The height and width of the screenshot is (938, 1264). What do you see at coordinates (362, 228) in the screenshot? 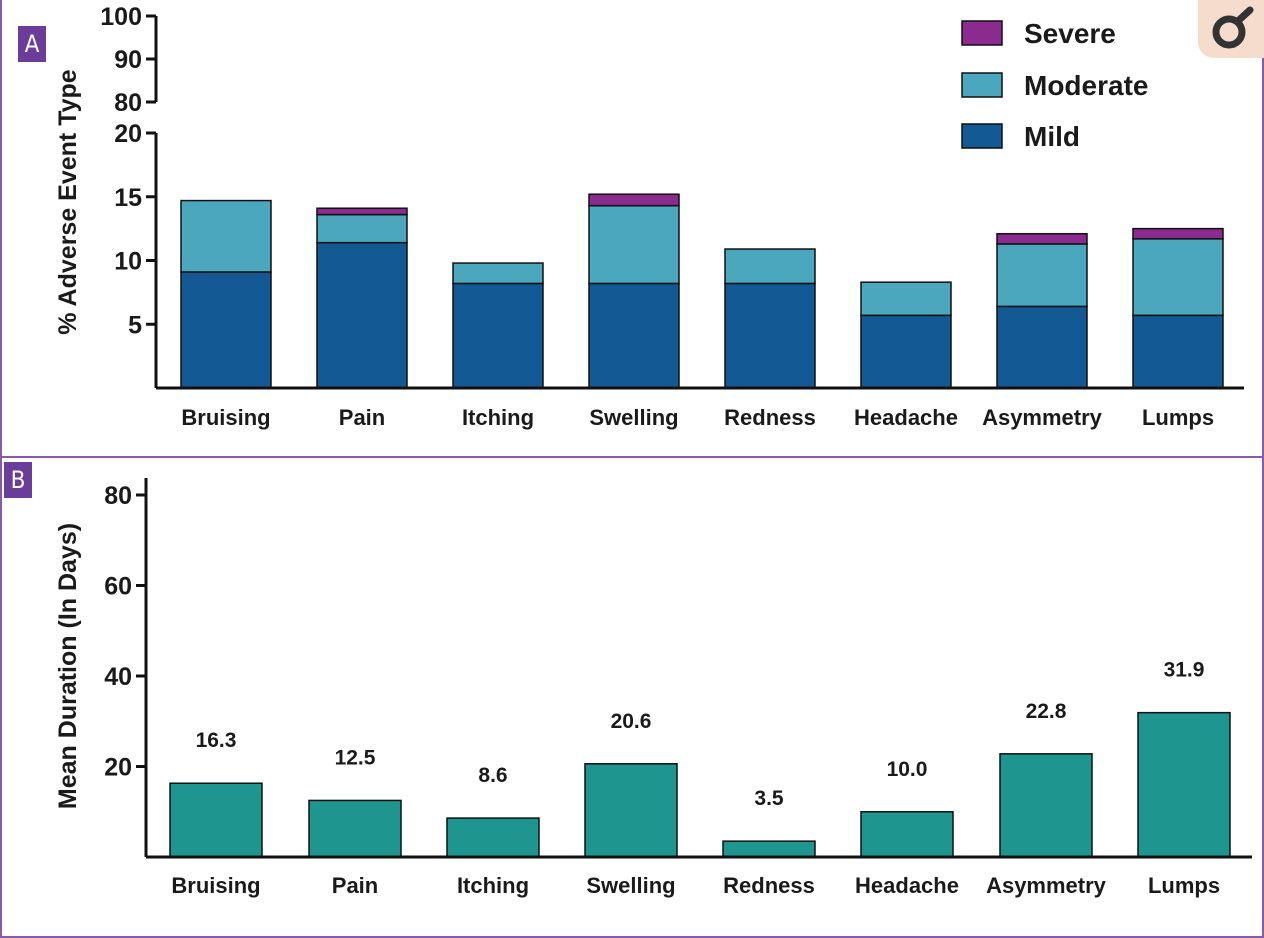
I see `bar-moderate-pain` at bounding box center [362, 228].